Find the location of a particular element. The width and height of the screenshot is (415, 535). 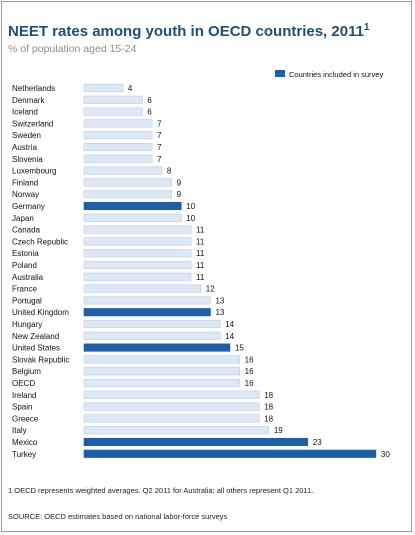

value-label: 30 is located at coordinates (385, 454).